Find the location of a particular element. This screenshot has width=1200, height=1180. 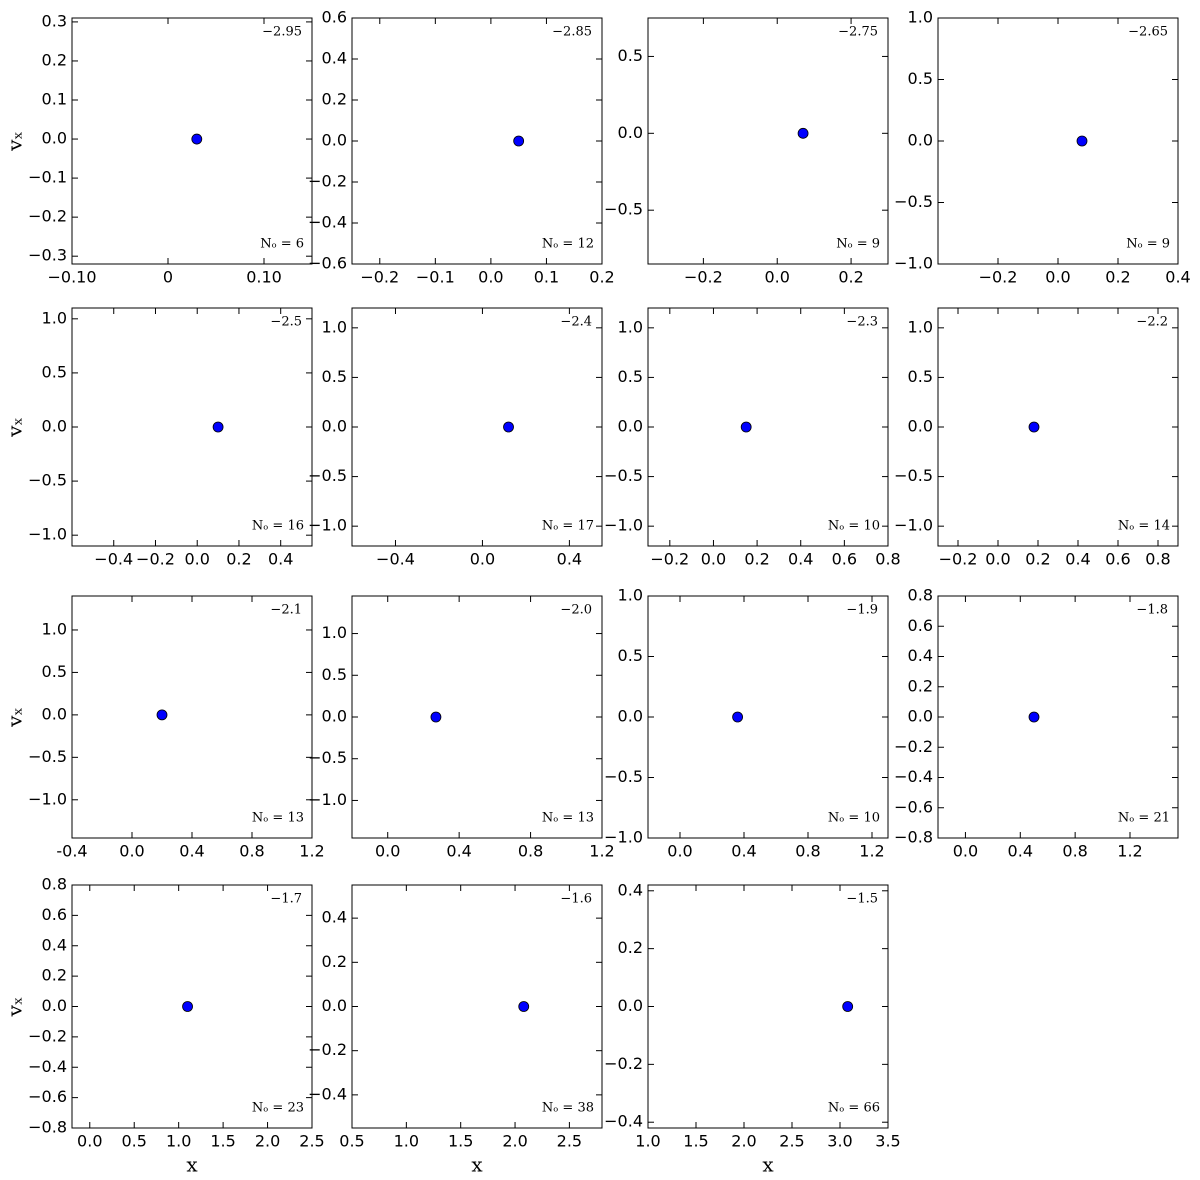

y-tick-label: 0.4 is located at coordinates (334, 917).